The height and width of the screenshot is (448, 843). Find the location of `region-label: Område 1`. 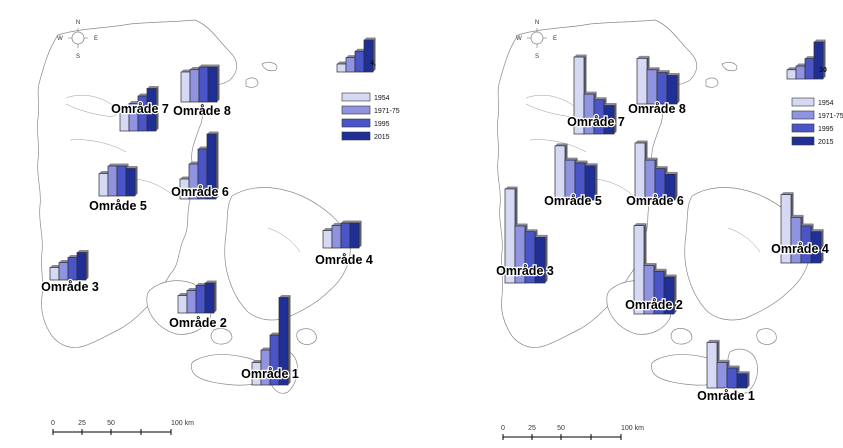

region-label: Område 1 is located at coordinates (270, 374).